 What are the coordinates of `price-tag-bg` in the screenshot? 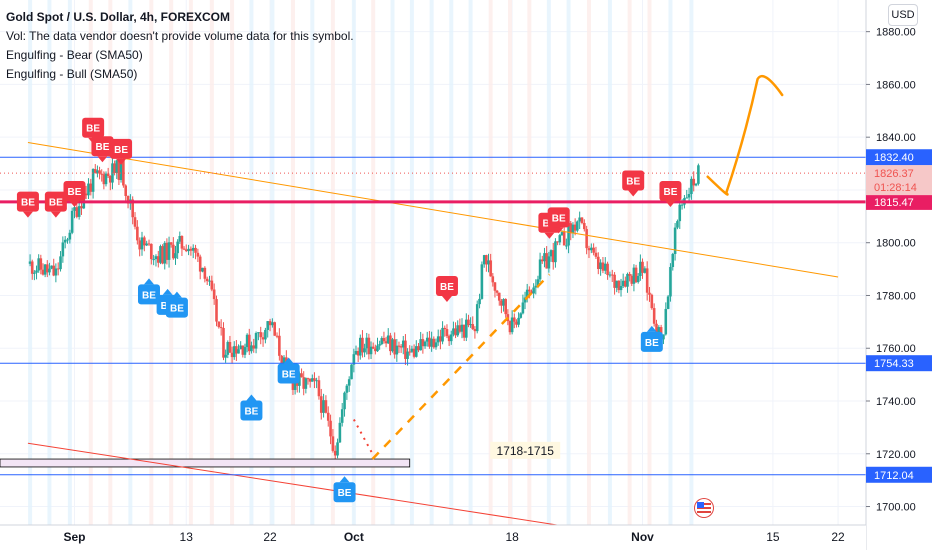 It's located at (899, 201).